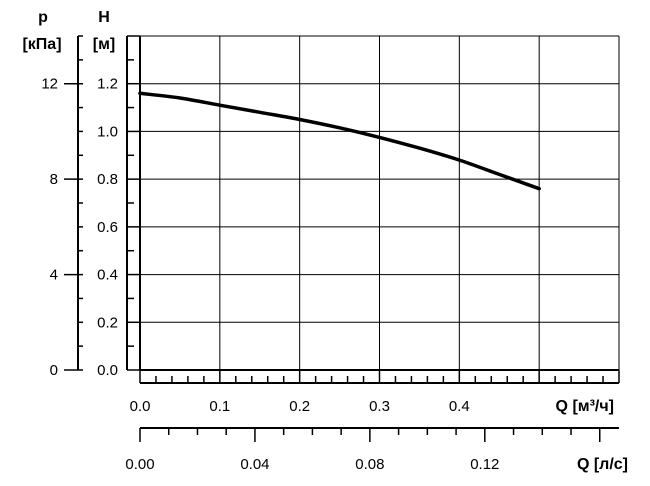 The image size is (650, 486). Describe the element at coordinates (43, 17) in the screenshot. I see `pressure-axis-title: p` at that location.